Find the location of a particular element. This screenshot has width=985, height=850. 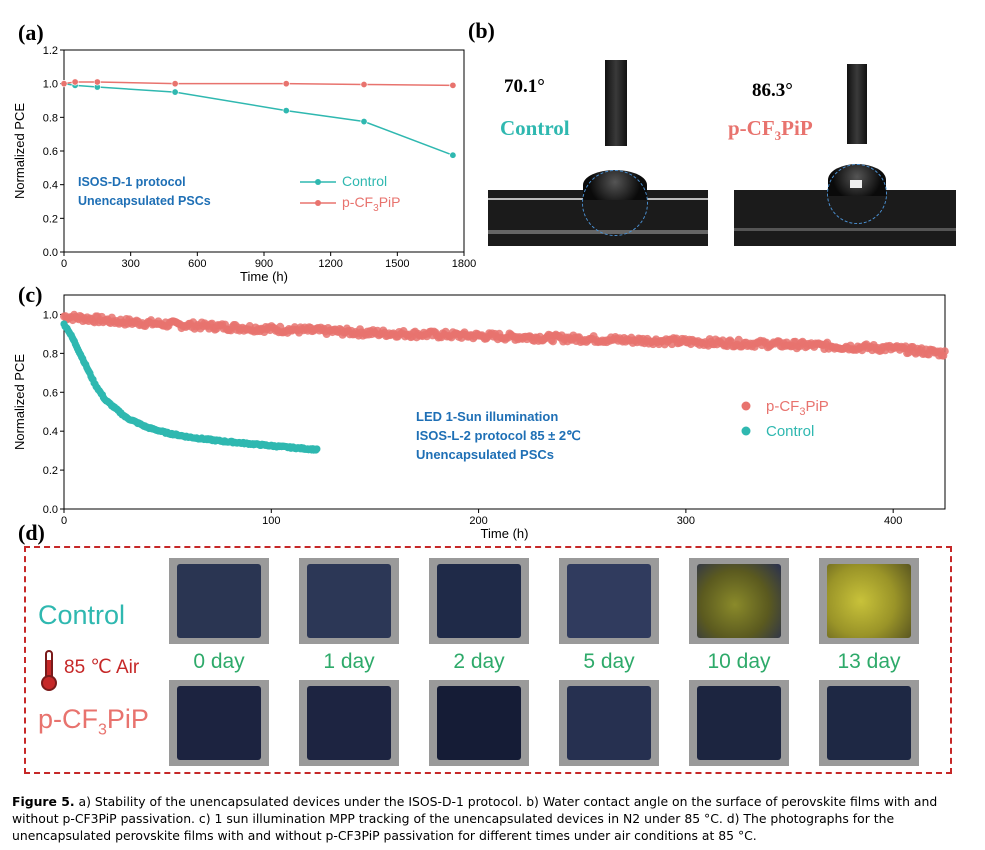

x-tick-label: 900 is located at coordinates (264, 264).